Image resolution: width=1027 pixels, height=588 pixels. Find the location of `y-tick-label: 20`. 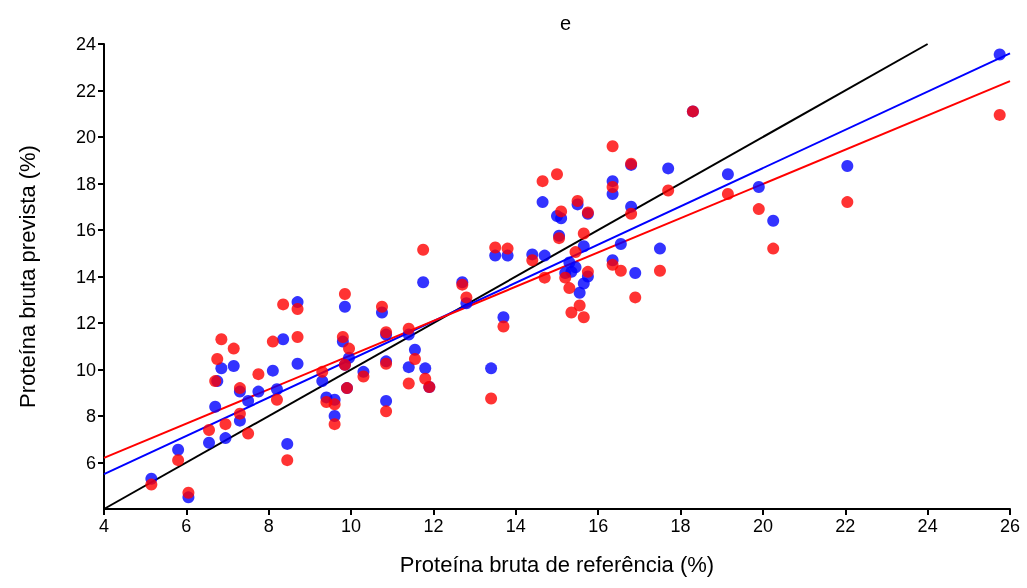

y-tick-label: 20 is located at coordinates (85, 137).